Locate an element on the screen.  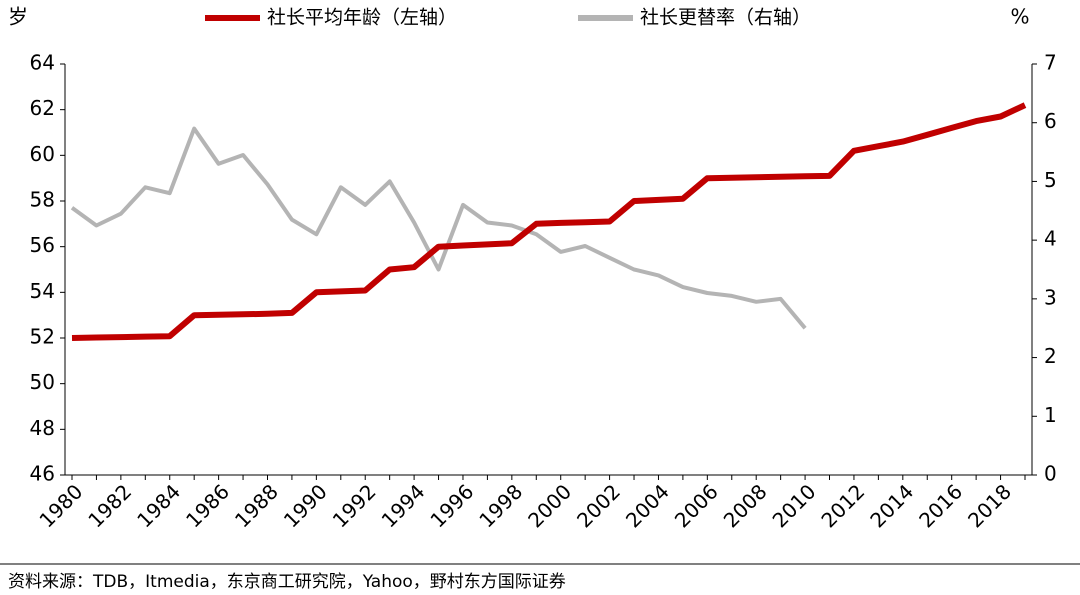
y2-tick-label: 1 is located at coordinates (1050, 415).